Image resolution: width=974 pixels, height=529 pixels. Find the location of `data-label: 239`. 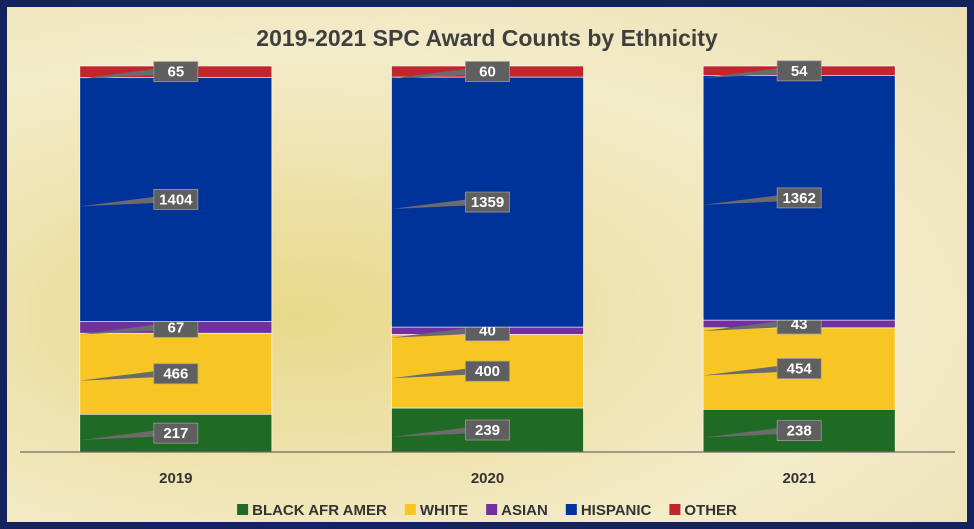

data-label: 239 is located at coordinates (487, 430).